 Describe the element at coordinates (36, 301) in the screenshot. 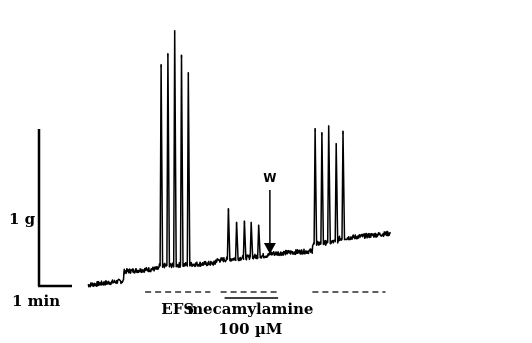

I see `x-scale-label: 1 min` at that location.